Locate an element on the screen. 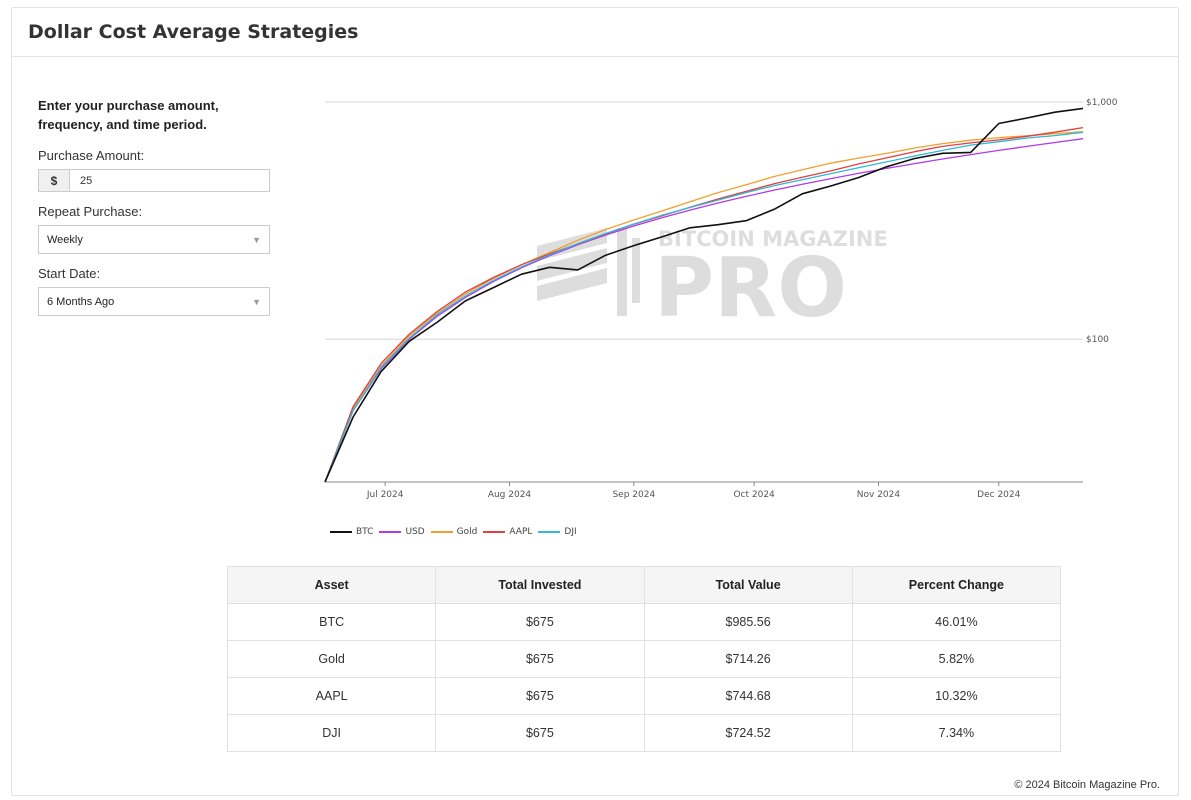 This screenshot has width=1191, height=800. cell-value: $744.68 is located at coordinates (748, 696).